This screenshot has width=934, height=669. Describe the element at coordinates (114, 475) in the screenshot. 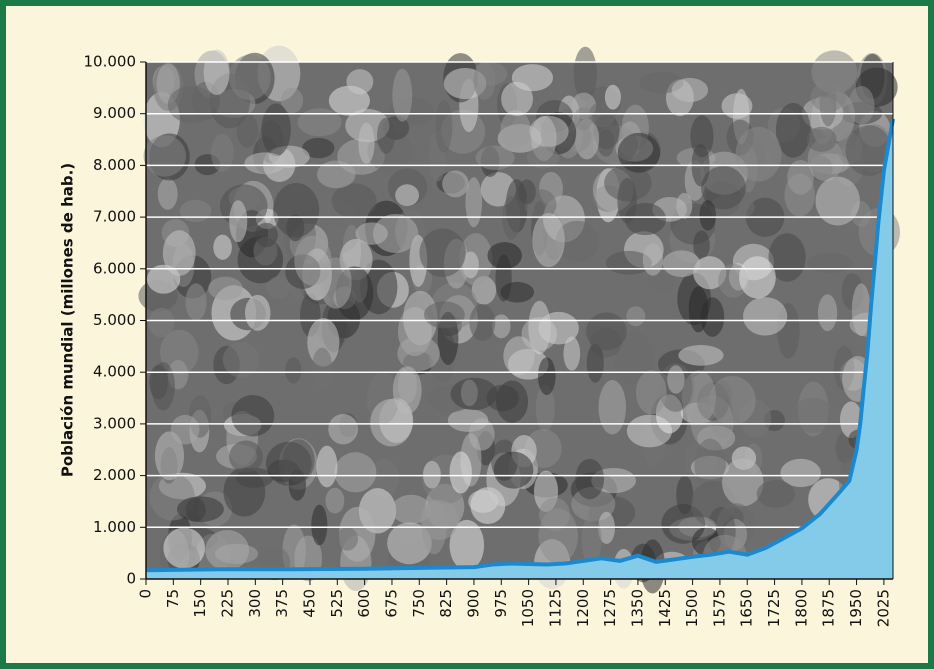

I see `y-tick-label: 2.000` at that location.